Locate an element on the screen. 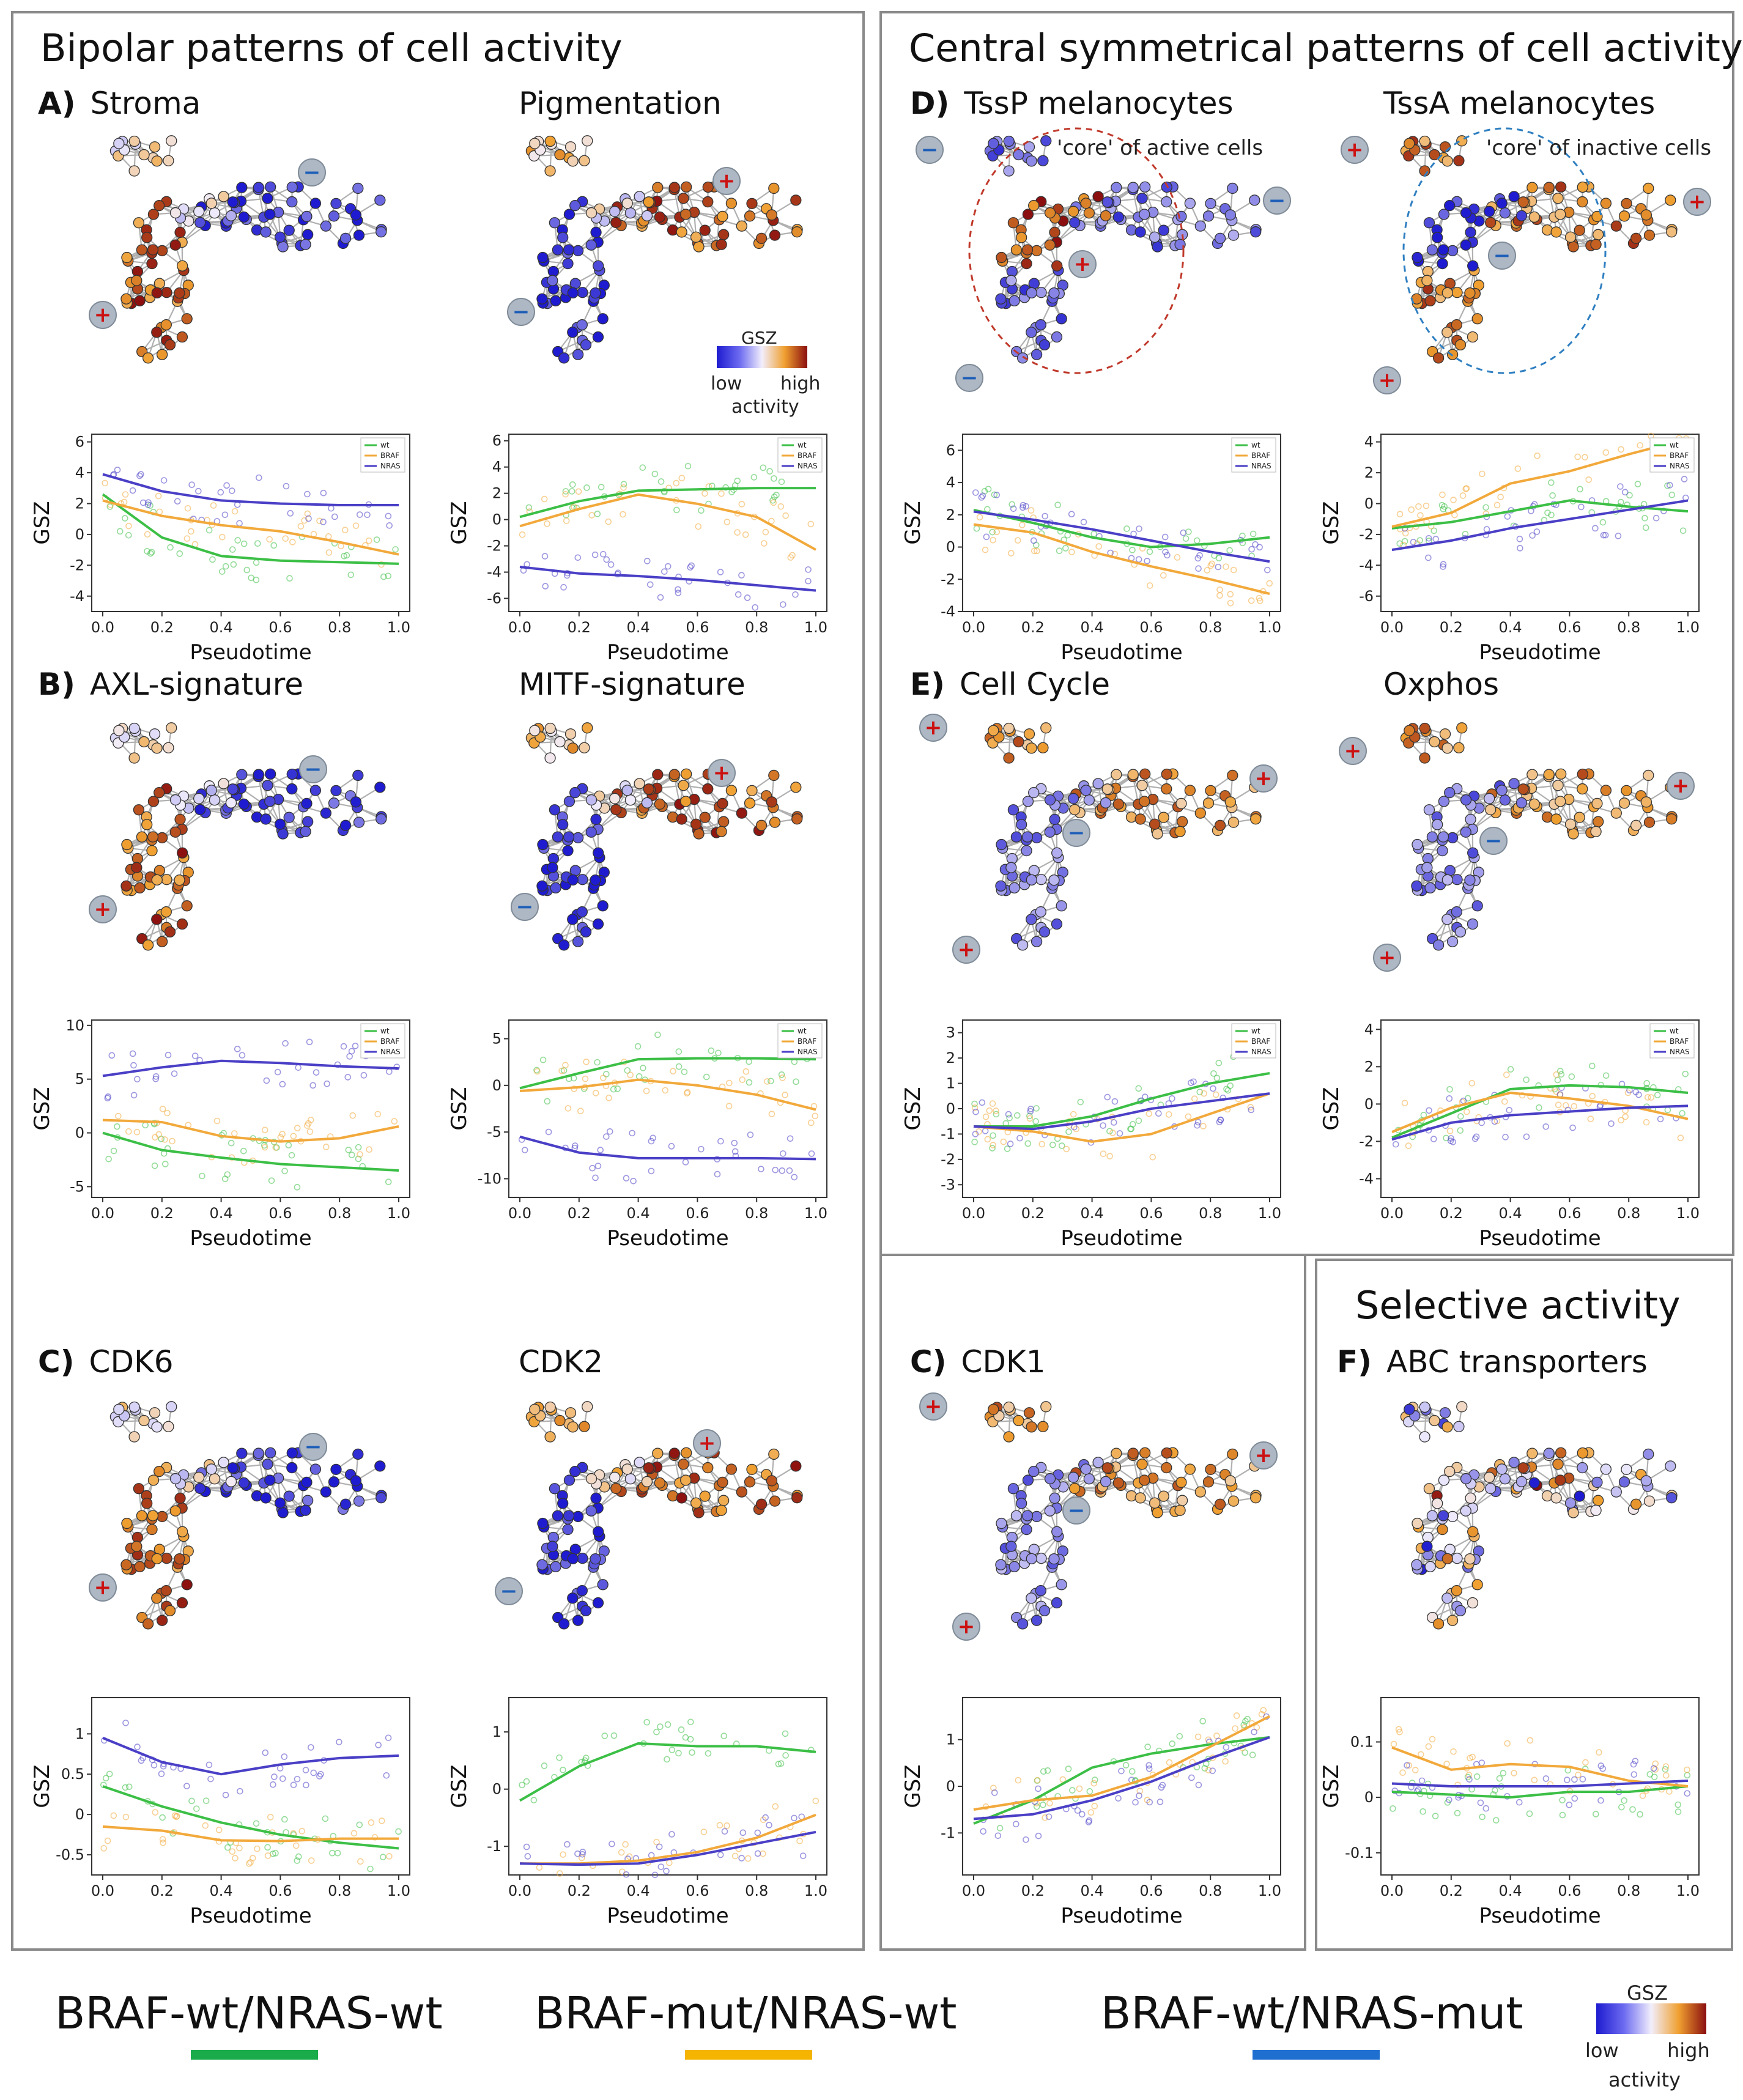 The height and width of the screenshot is (2100, 1743). network-graph-axl is located at coordinates (248, 836).